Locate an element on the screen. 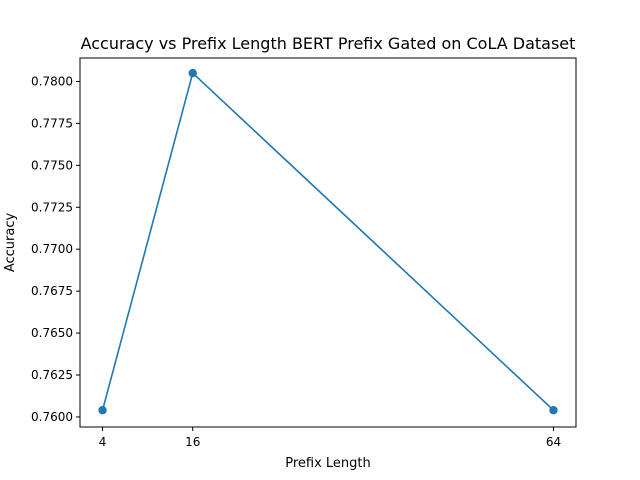  x-axis: 4 16 64 is located at coordinates (330, 438).